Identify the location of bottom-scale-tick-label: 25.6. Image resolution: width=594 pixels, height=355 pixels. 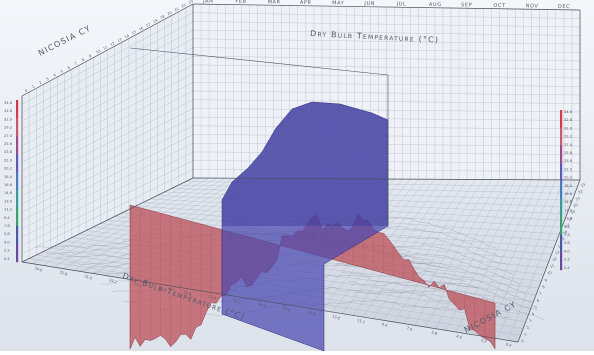
(163, 289).